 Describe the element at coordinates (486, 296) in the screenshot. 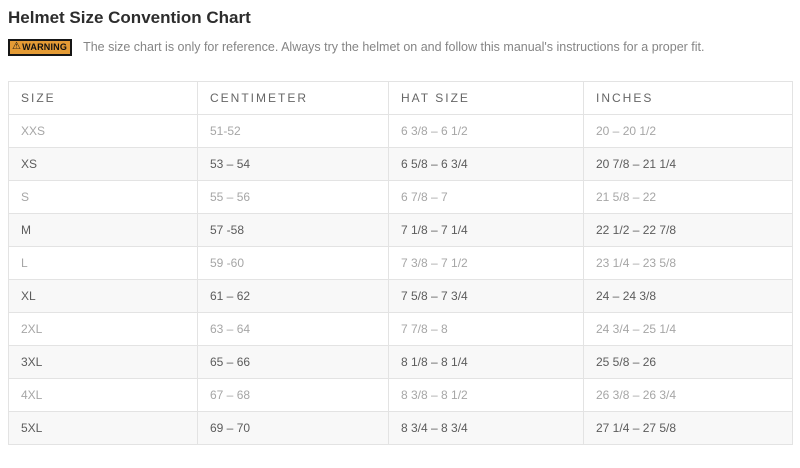

I see `hat-size-cell: 7 5/8 – 7 3/4` at that location.